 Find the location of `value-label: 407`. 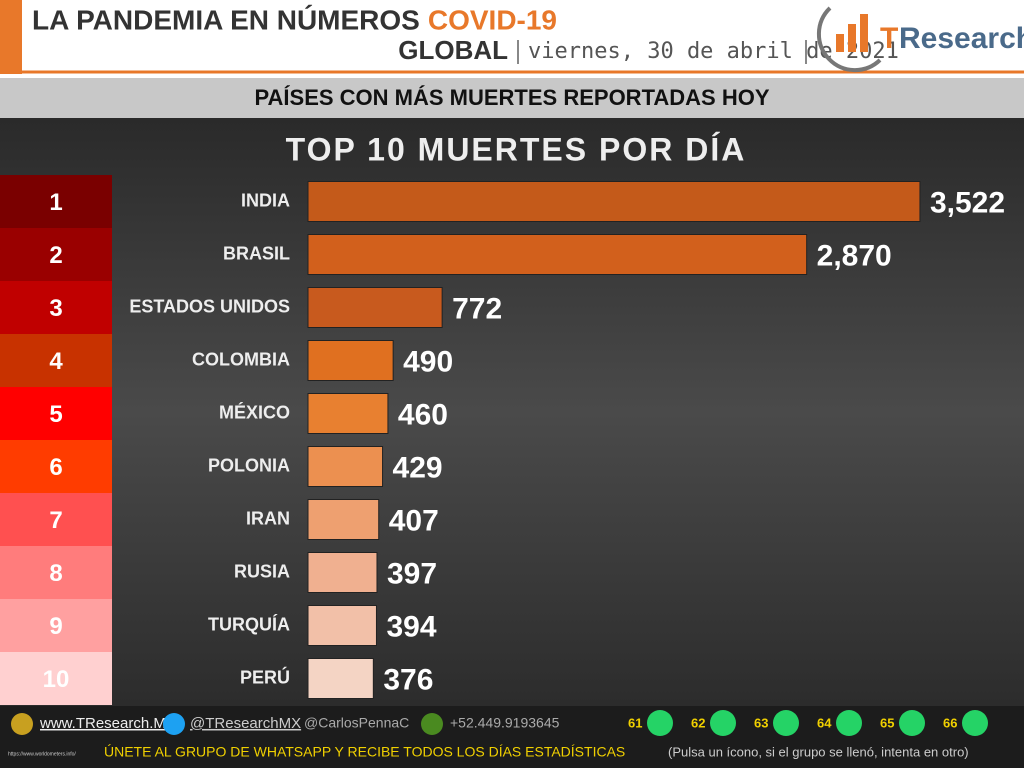

value-label: 407 is located at coordinates (414, 520).